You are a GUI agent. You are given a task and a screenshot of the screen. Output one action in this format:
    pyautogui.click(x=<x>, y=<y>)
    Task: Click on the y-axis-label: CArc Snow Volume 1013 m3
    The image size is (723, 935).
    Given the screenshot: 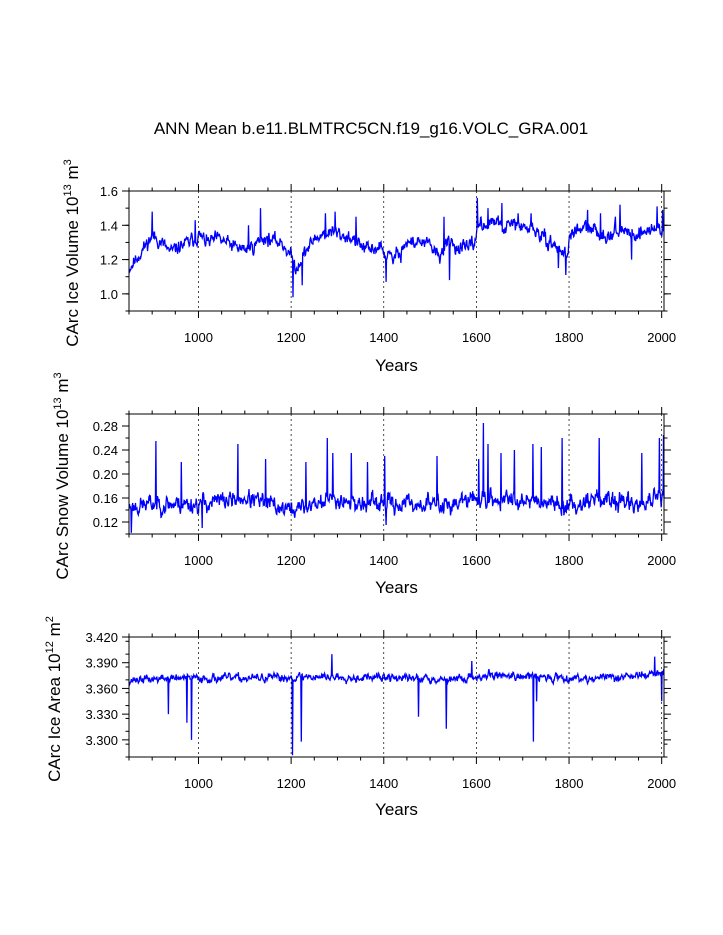 What is the action you would take?
    pyautogui.click(x=62, y=475)
    